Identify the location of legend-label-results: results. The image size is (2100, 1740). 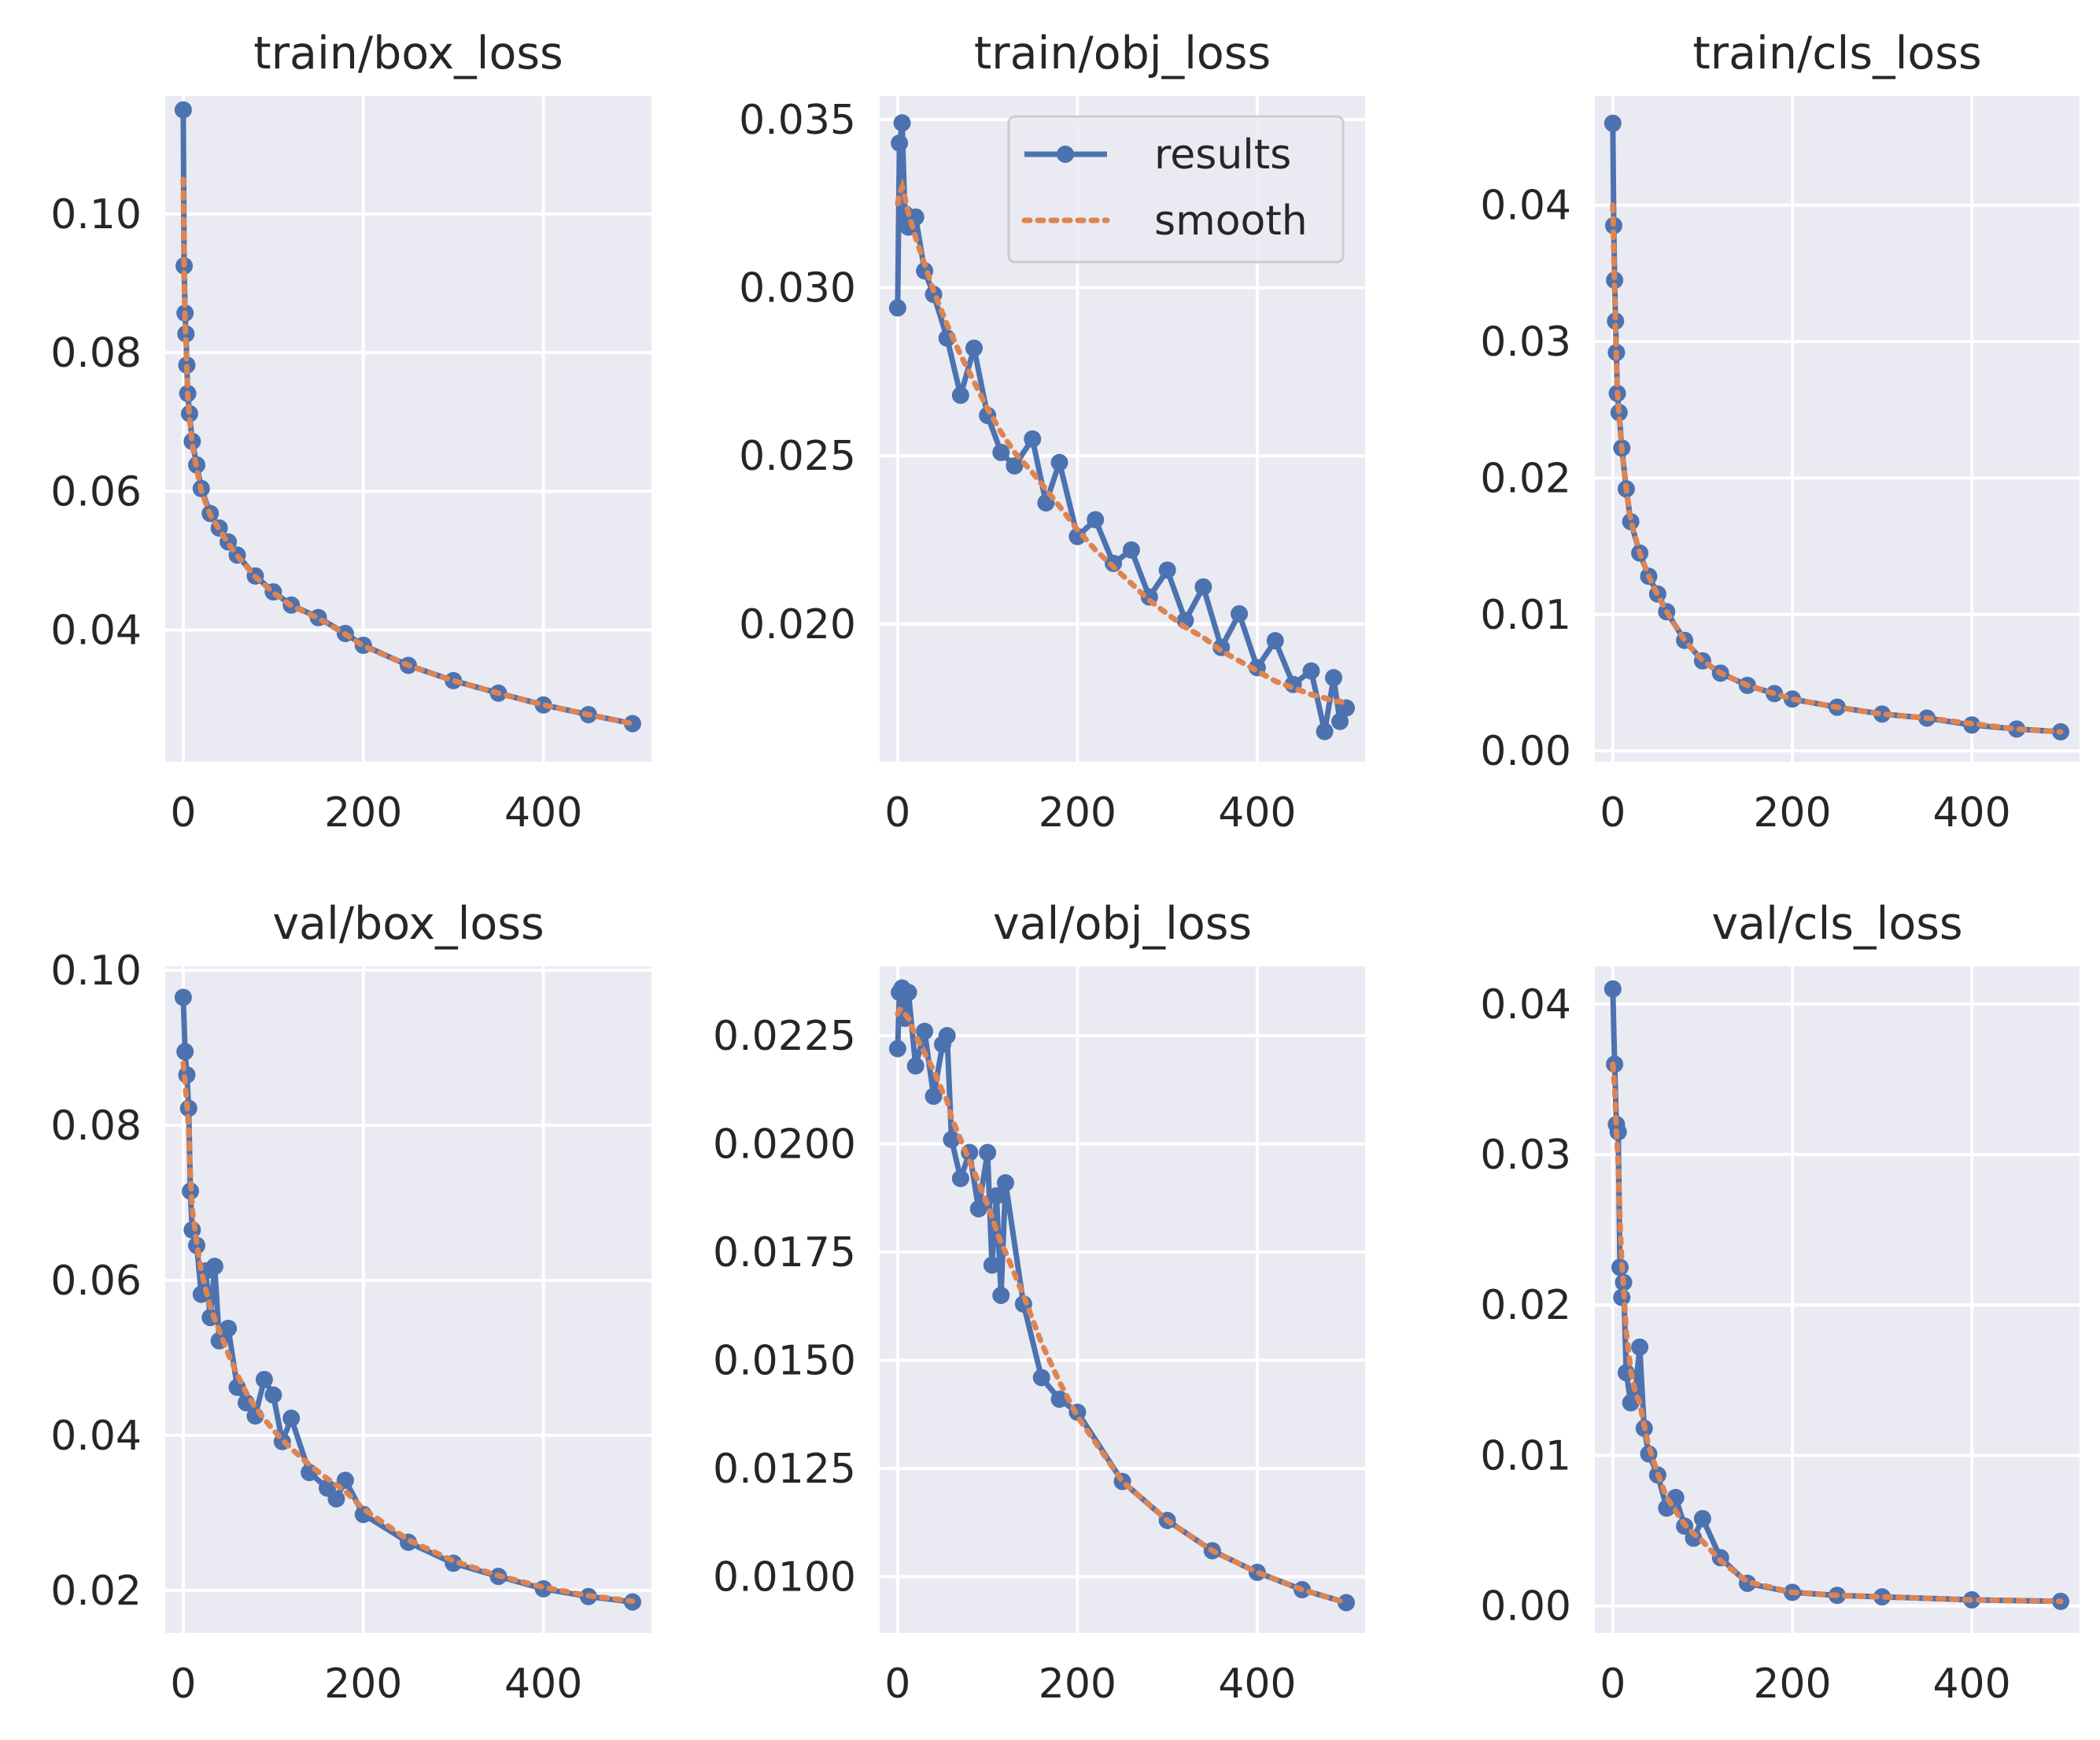
(1223, 155).